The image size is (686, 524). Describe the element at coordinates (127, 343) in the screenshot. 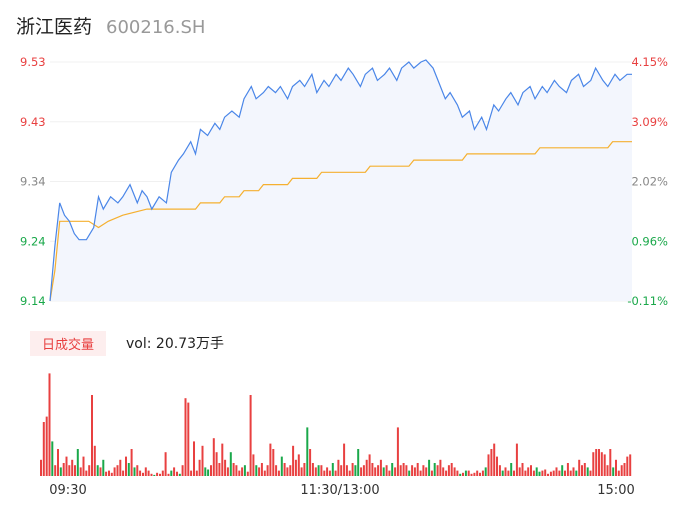

I see `volume-legend: 日成交量 vol: 20.73万手` at that location.